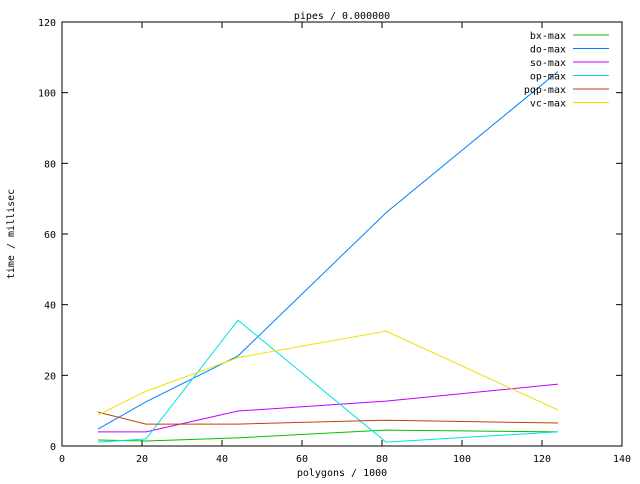 The height and width of the screenshot is (484, 640). I want to click on series-line-pqp-max, so click(328, 418).